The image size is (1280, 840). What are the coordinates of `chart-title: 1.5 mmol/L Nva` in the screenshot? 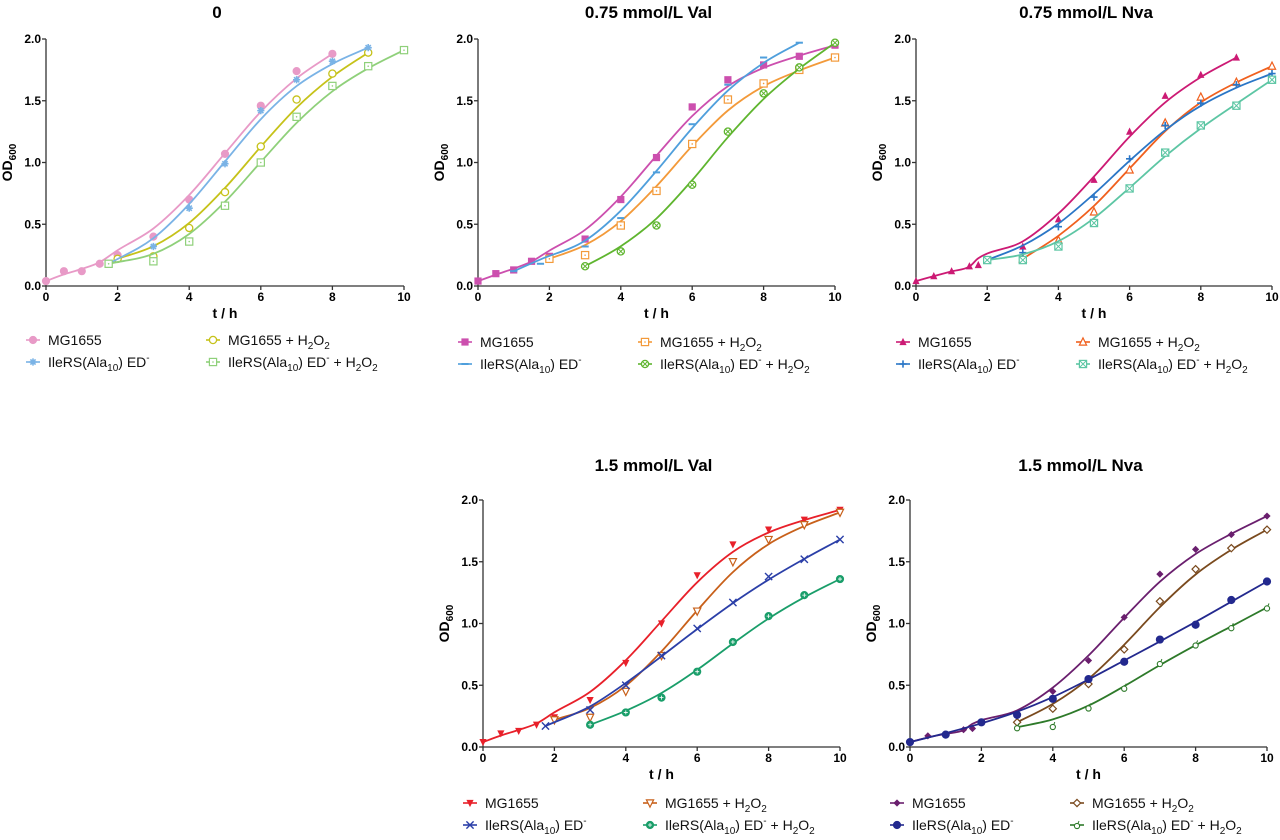 It's located at (1080, 465).